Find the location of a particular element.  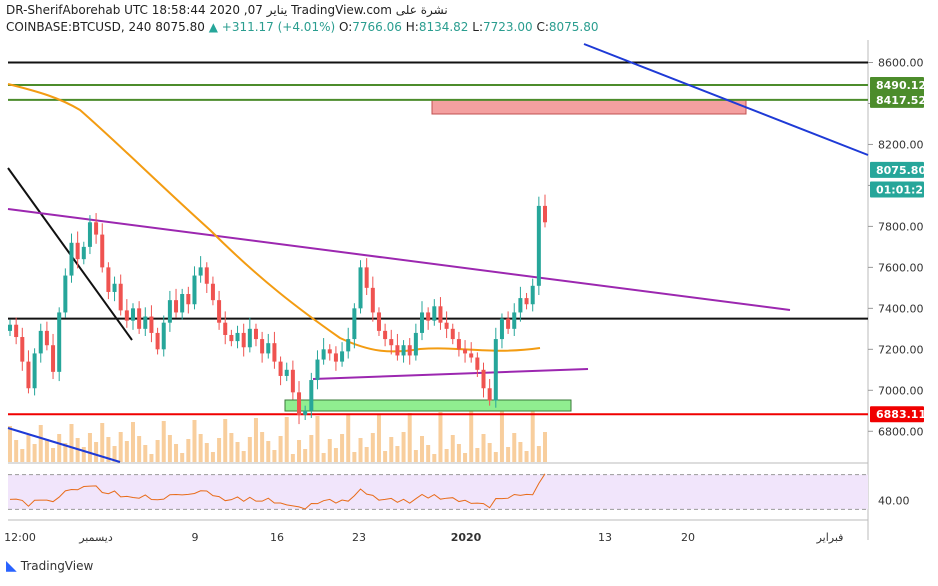

volume-bars is located at coordinates (277, 435).